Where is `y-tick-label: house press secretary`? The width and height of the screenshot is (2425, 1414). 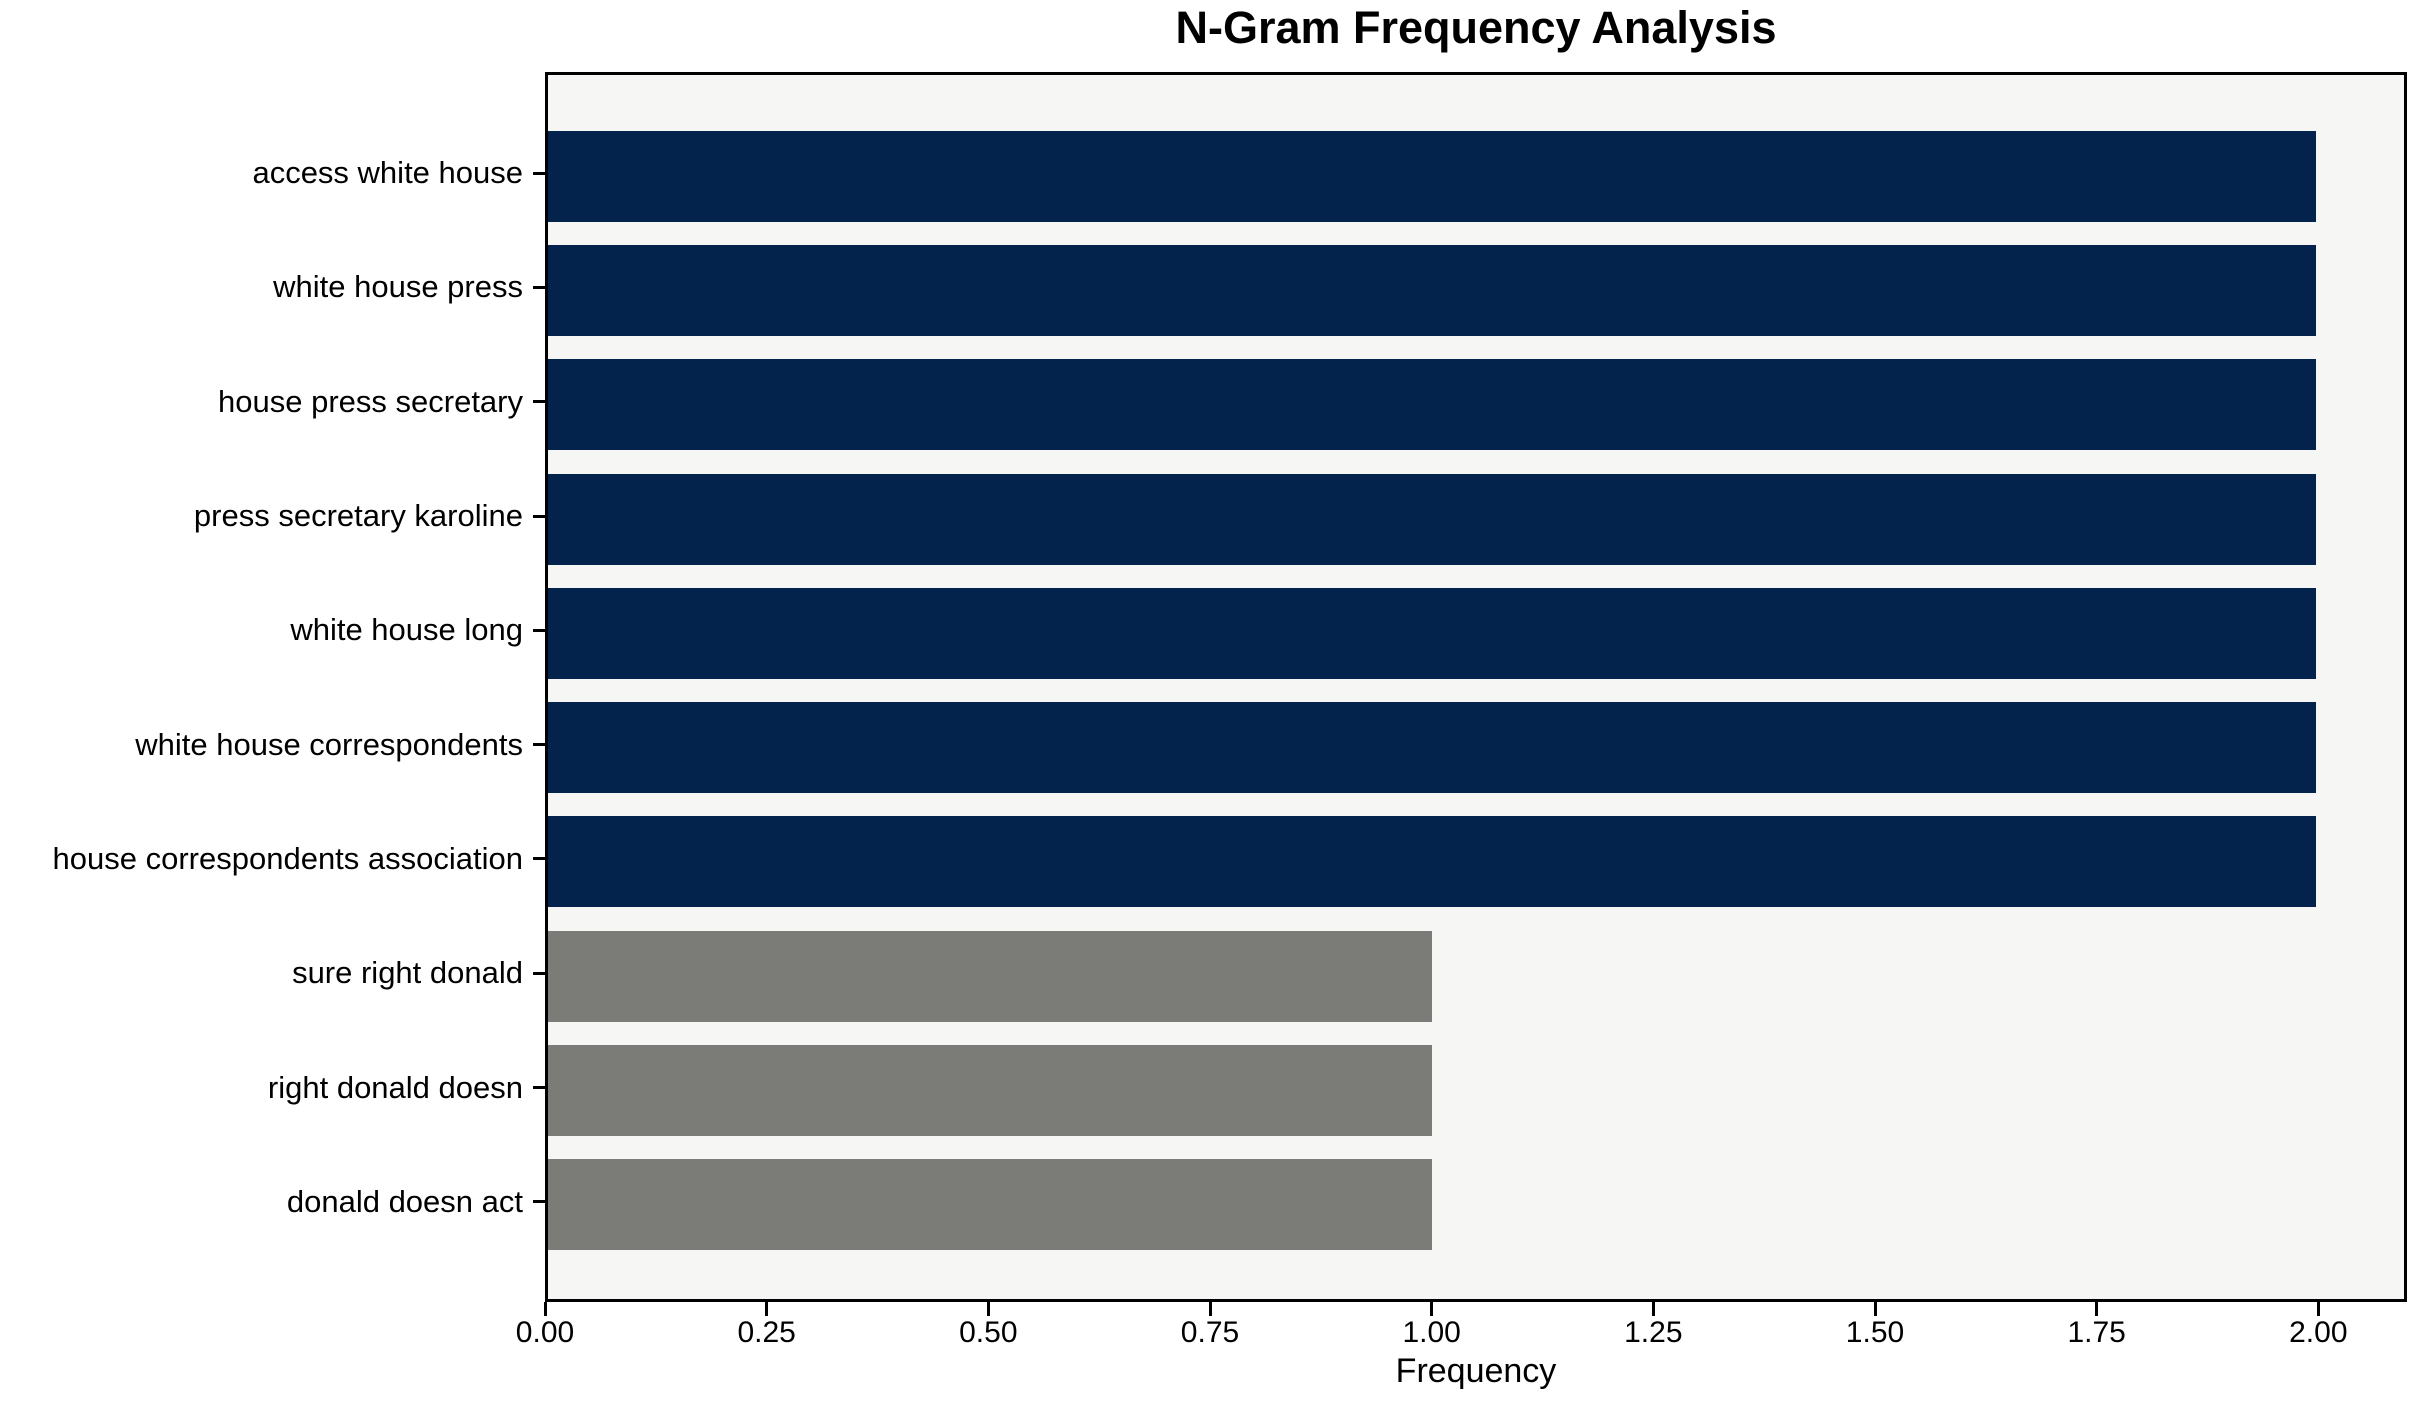
y-tick-label: house press secretary is located at coordinates (370, 401).